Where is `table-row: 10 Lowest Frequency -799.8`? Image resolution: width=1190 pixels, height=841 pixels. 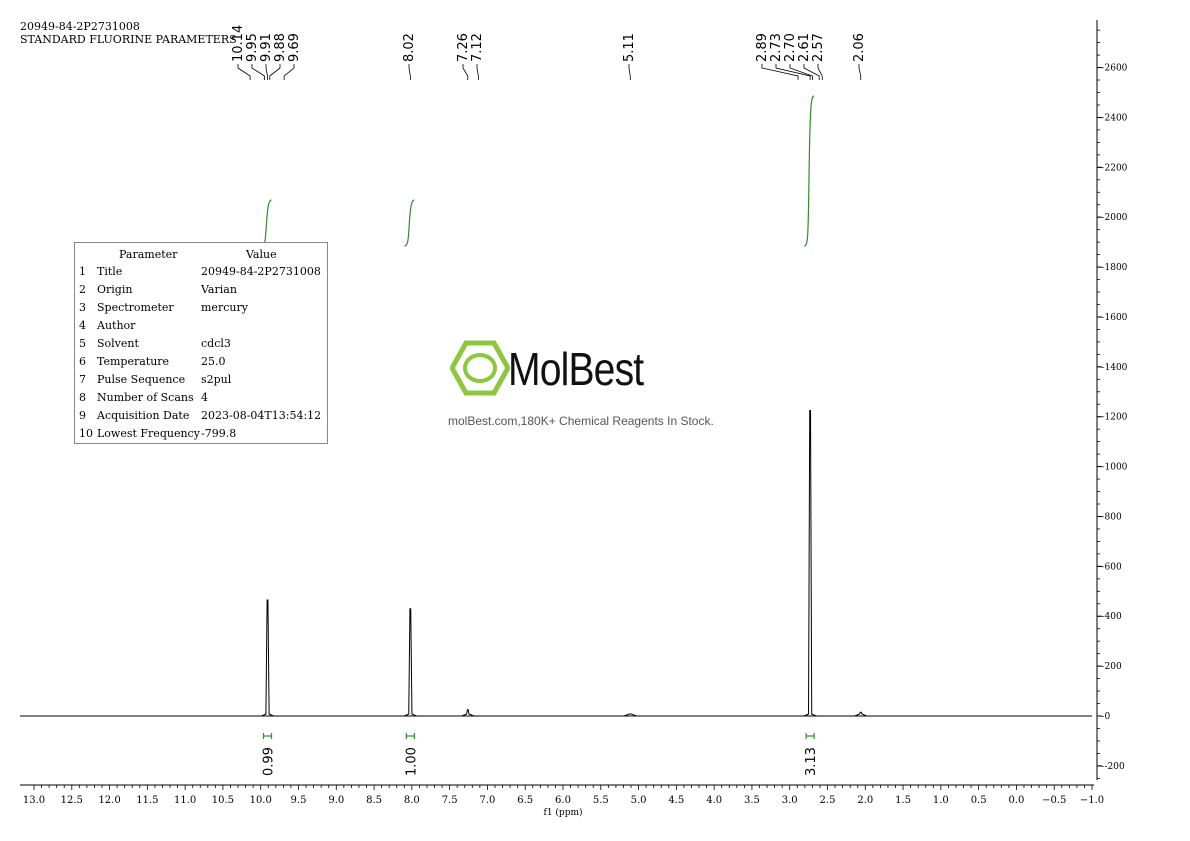
table-row: 10 Lowest Frequency -799.8 is located at coordinates (202, 436).